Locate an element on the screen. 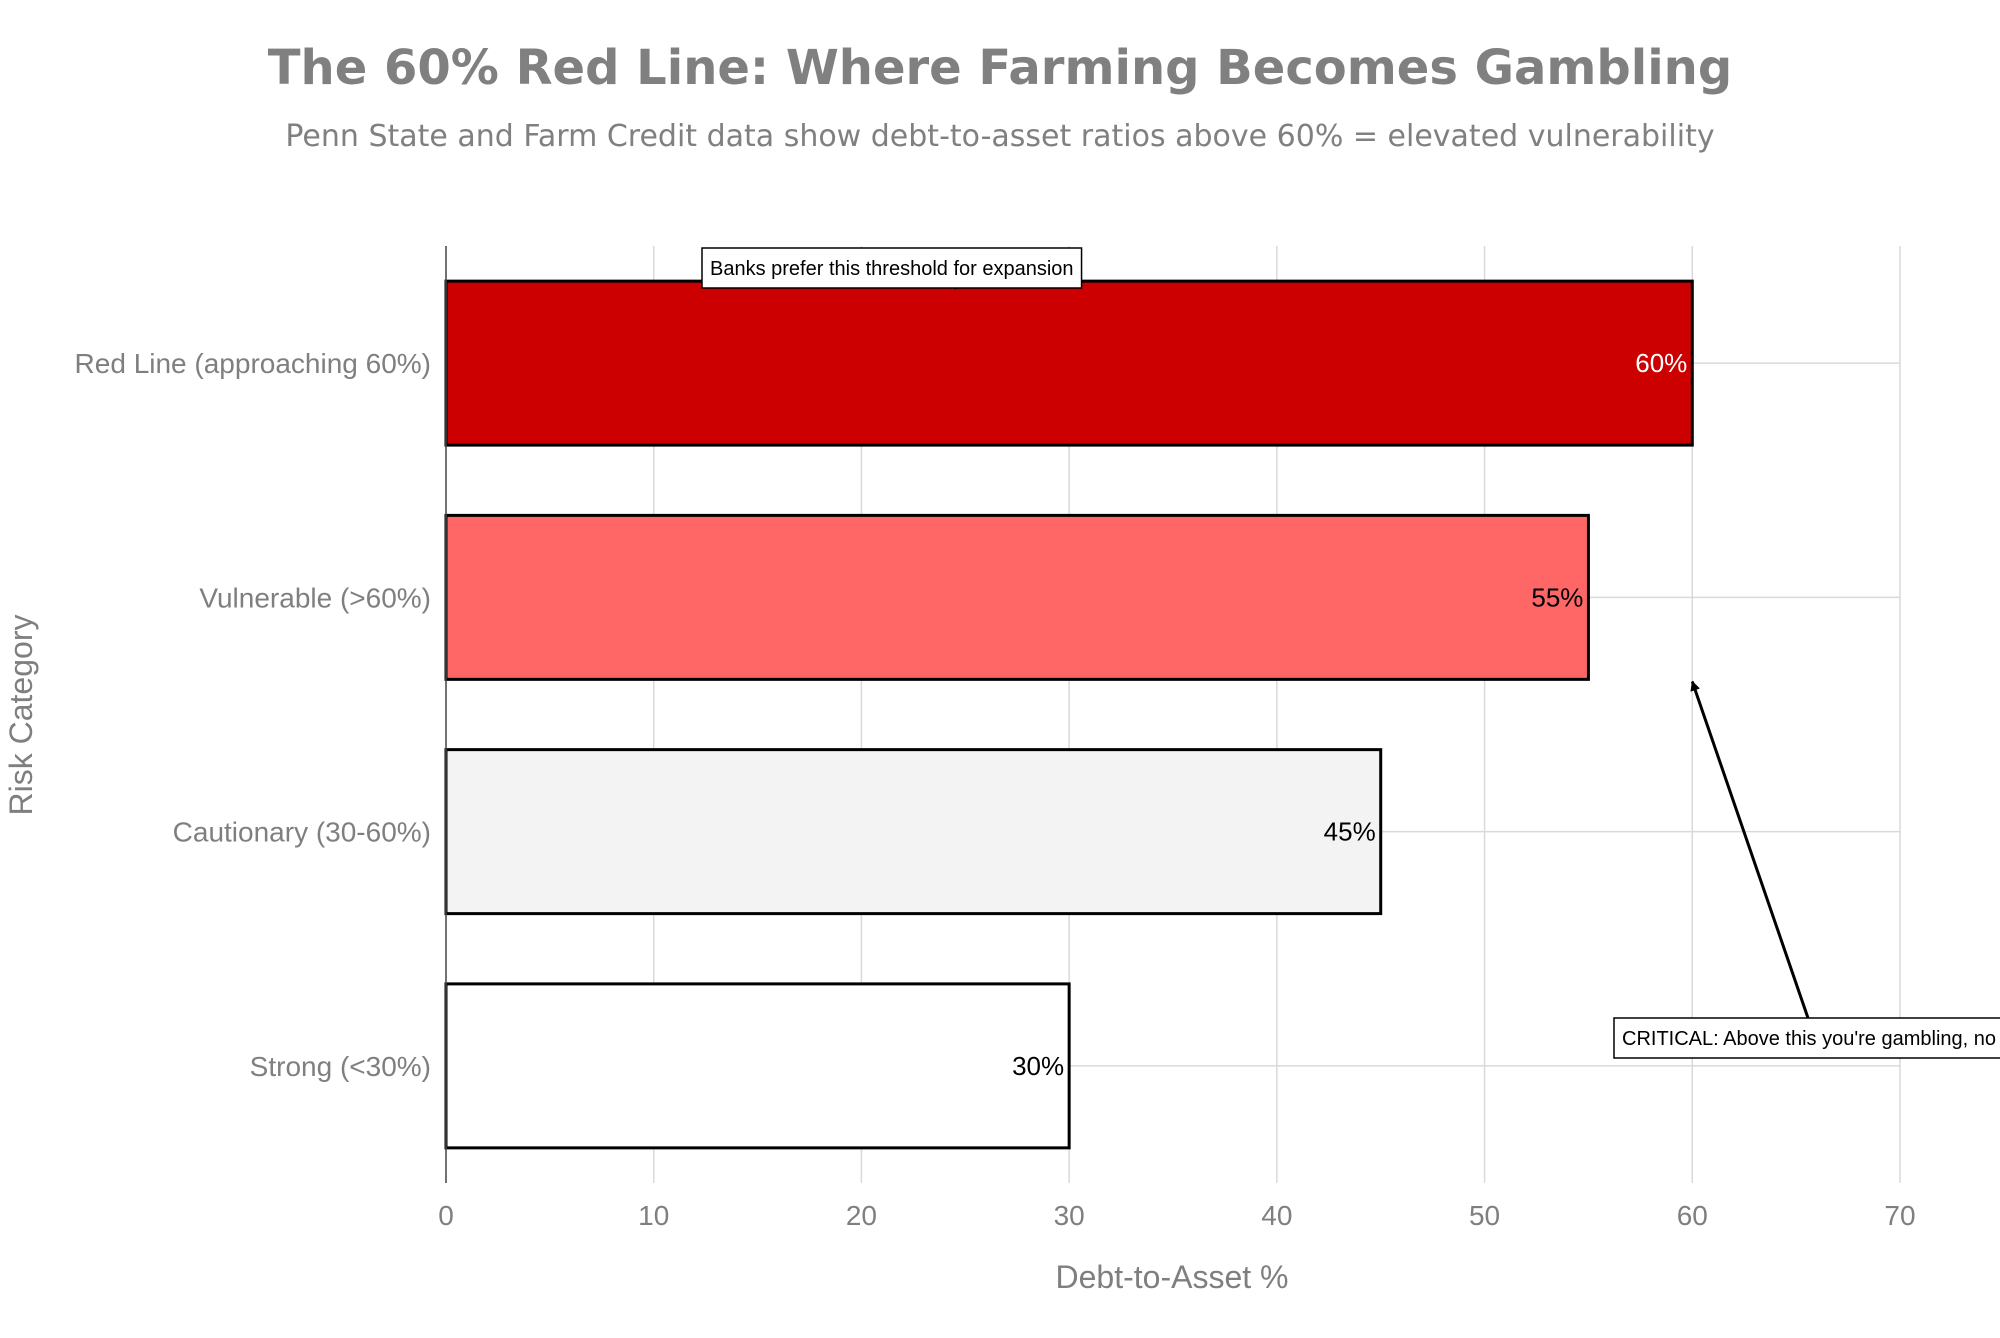 The width and height of the screenshot is (2000, 1338). annotation-text: CRITICAL: Above this you're gambling, no is located at coordinates (1809, 1039).